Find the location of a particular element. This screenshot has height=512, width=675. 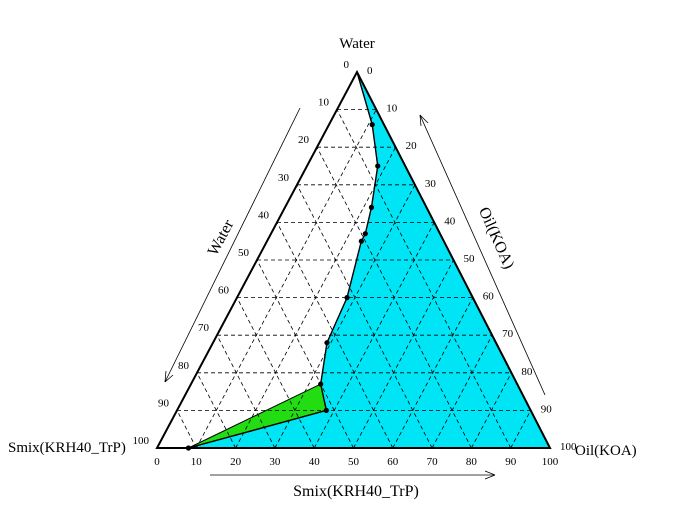

smix-tick-label: 60 is located at coordinates (393, 462).